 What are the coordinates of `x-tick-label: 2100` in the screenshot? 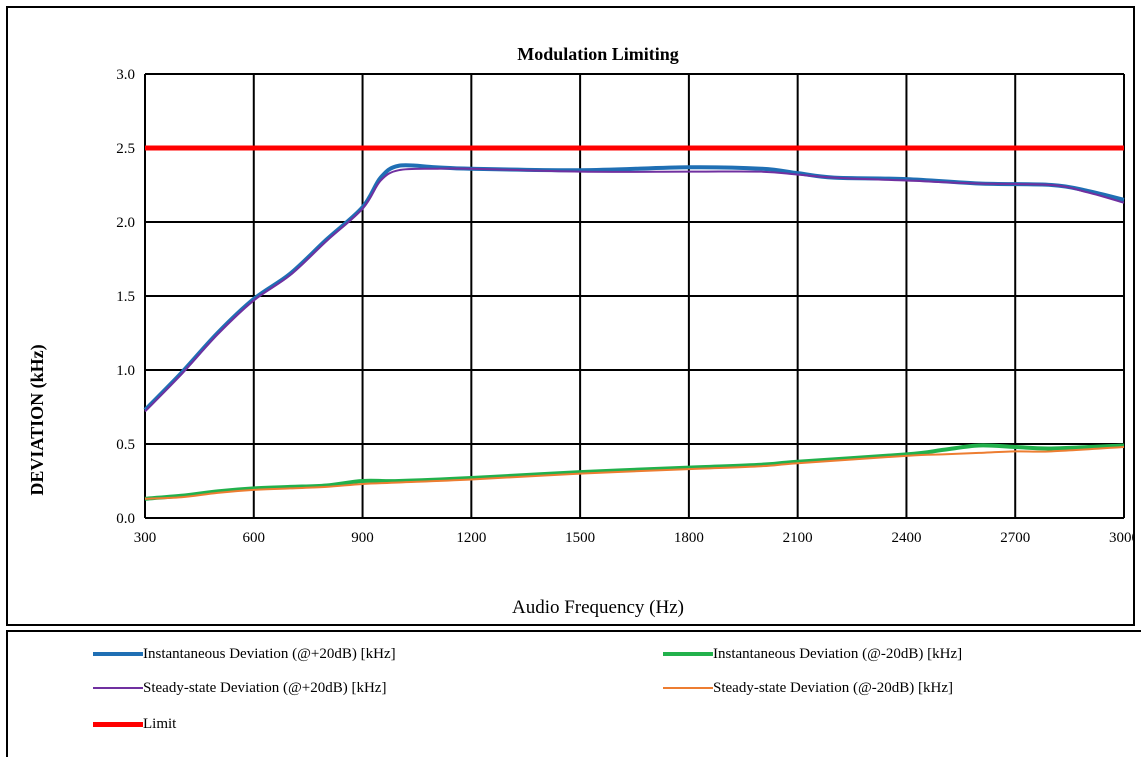 It's located at (798, 538).